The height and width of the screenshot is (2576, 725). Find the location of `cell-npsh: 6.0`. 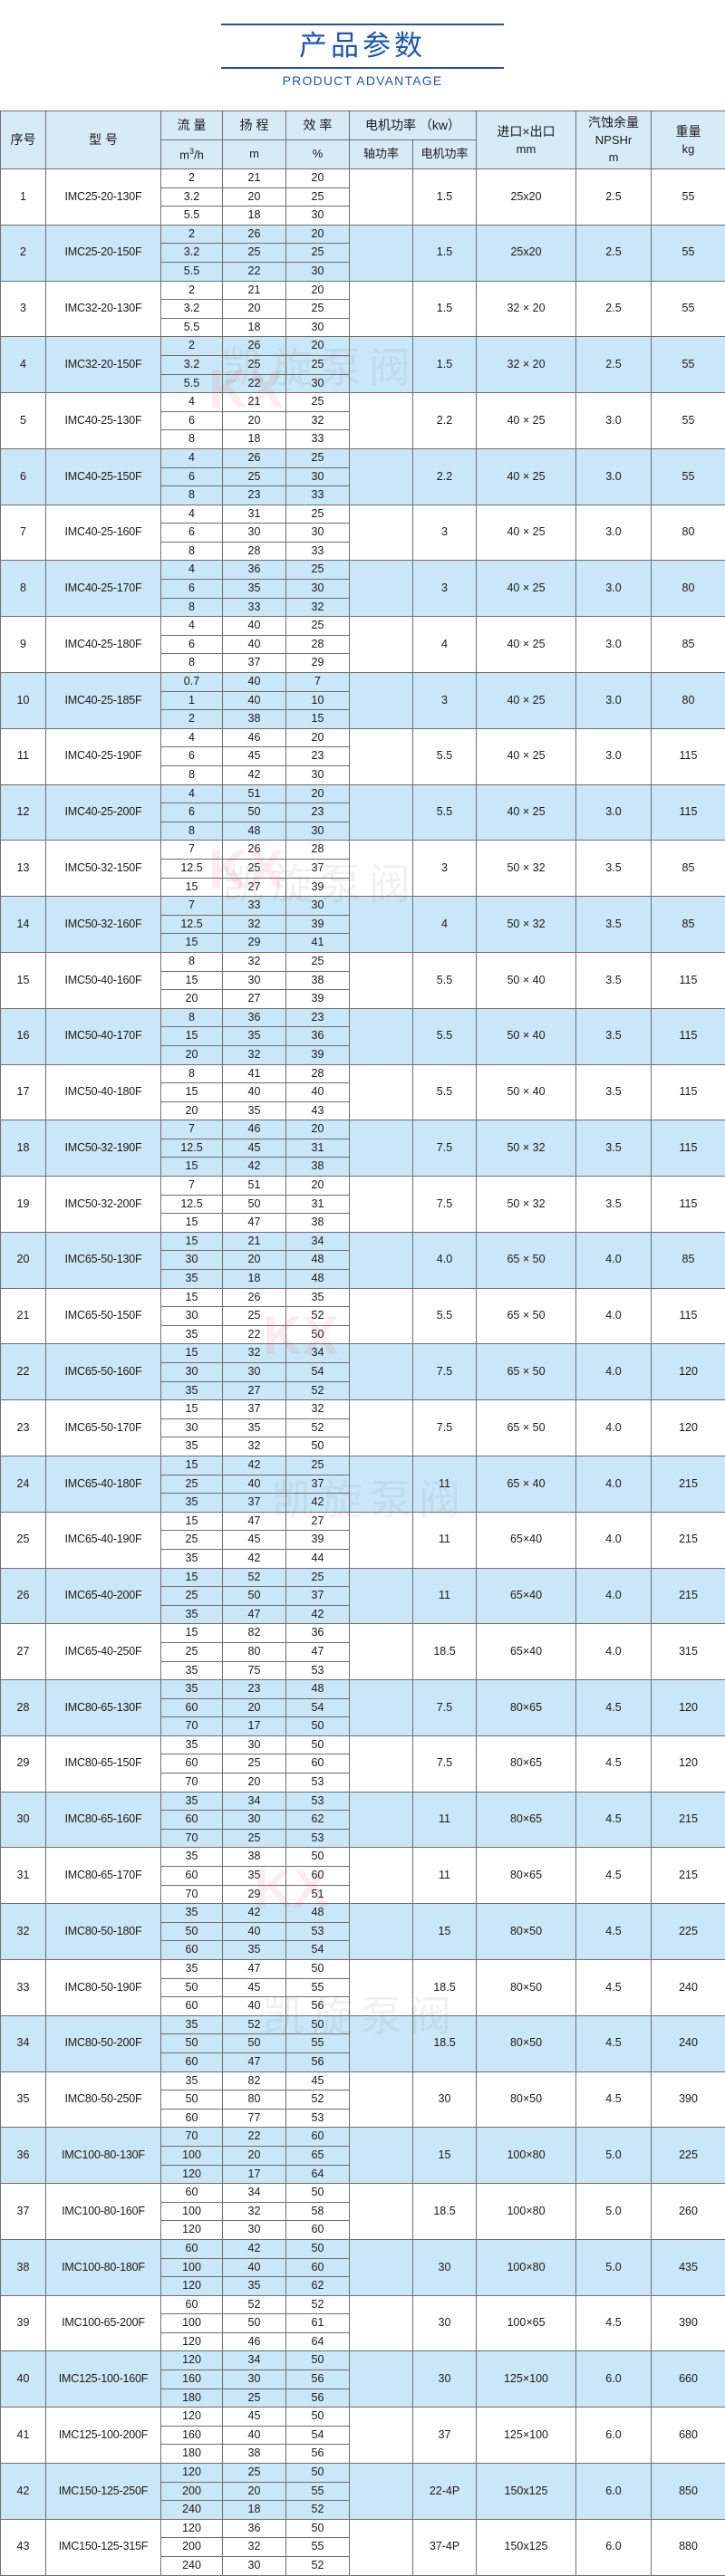

cell-npsh: 6.0 is located at coordinates (614, 2547).